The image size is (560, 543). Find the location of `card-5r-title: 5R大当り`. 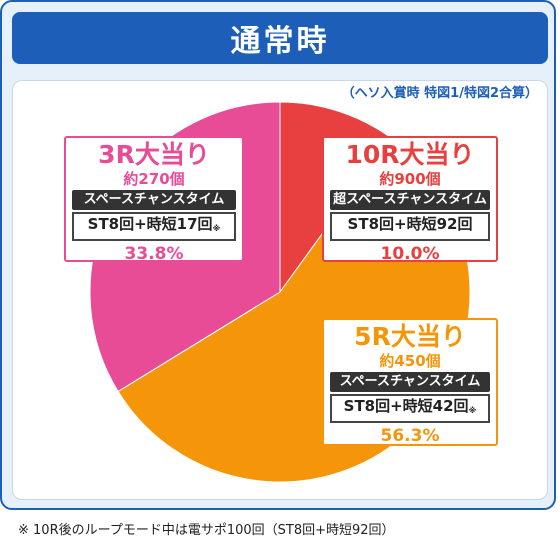

card-5r-title: 5R大当り is located at coordinates (410, 336).